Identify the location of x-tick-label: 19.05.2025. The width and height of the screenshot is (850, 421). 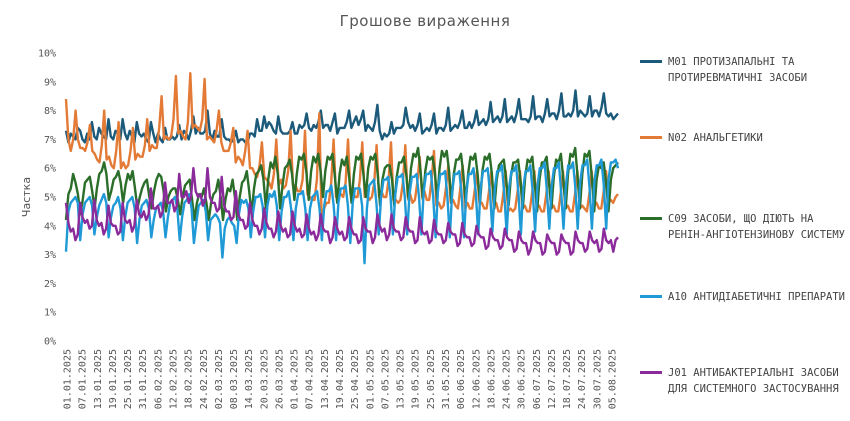
(416, 379).